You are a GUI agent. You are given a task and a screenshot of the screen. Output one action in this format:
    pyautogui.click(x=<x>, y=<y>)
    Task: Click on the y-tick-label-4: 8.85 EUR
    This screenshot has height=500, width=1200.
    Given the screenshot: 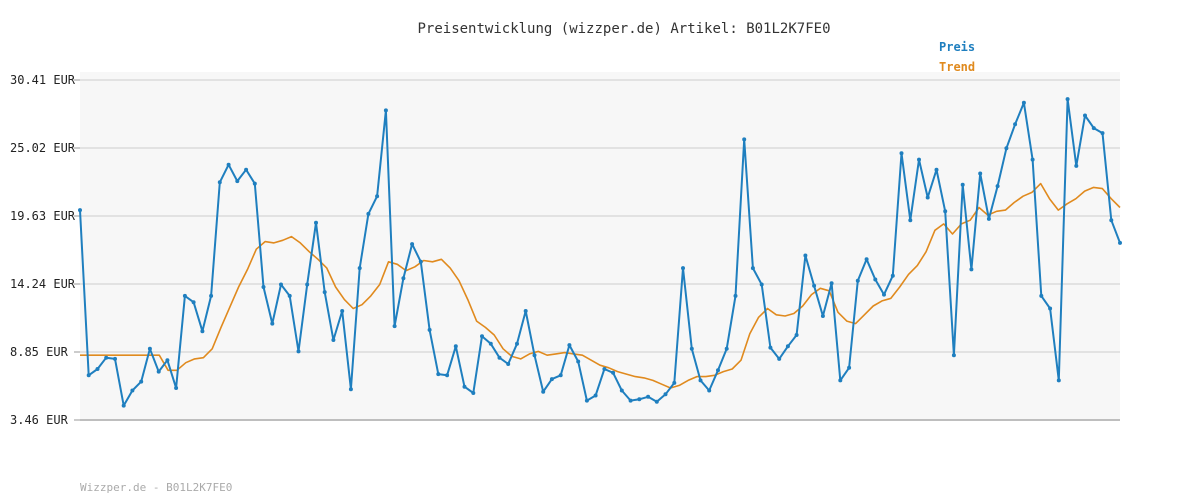 What is the action you would take?
    pyautogui.click(x=39, y=352)
    